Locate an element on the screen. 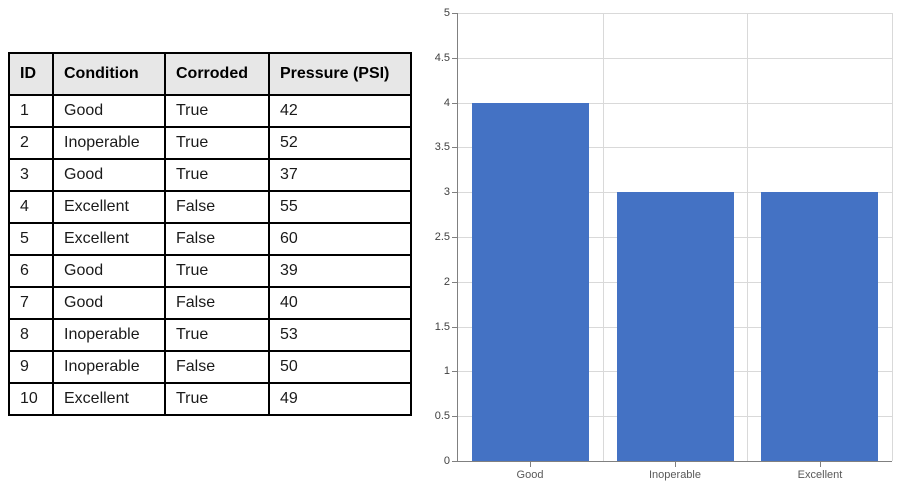  table-cell: 39 is located at coordinates (340, 271).